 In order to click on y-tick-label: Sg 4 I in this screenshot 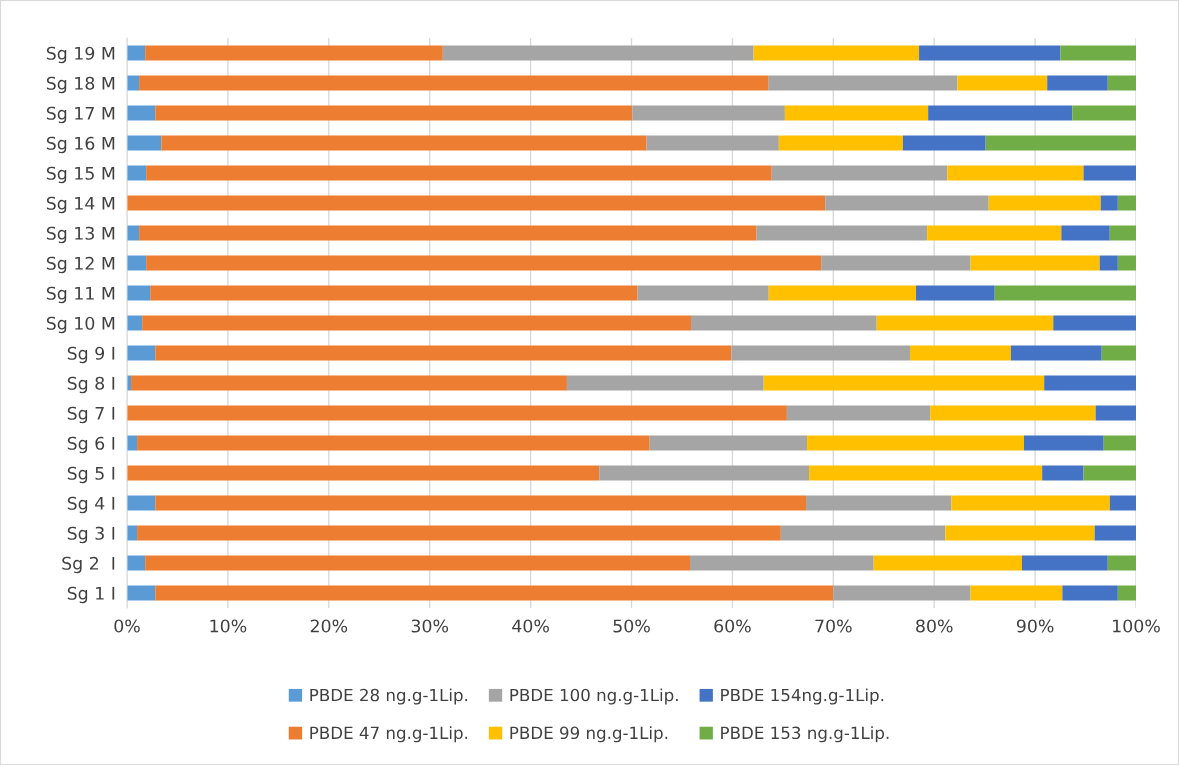, I will do `click(91, 505)`.